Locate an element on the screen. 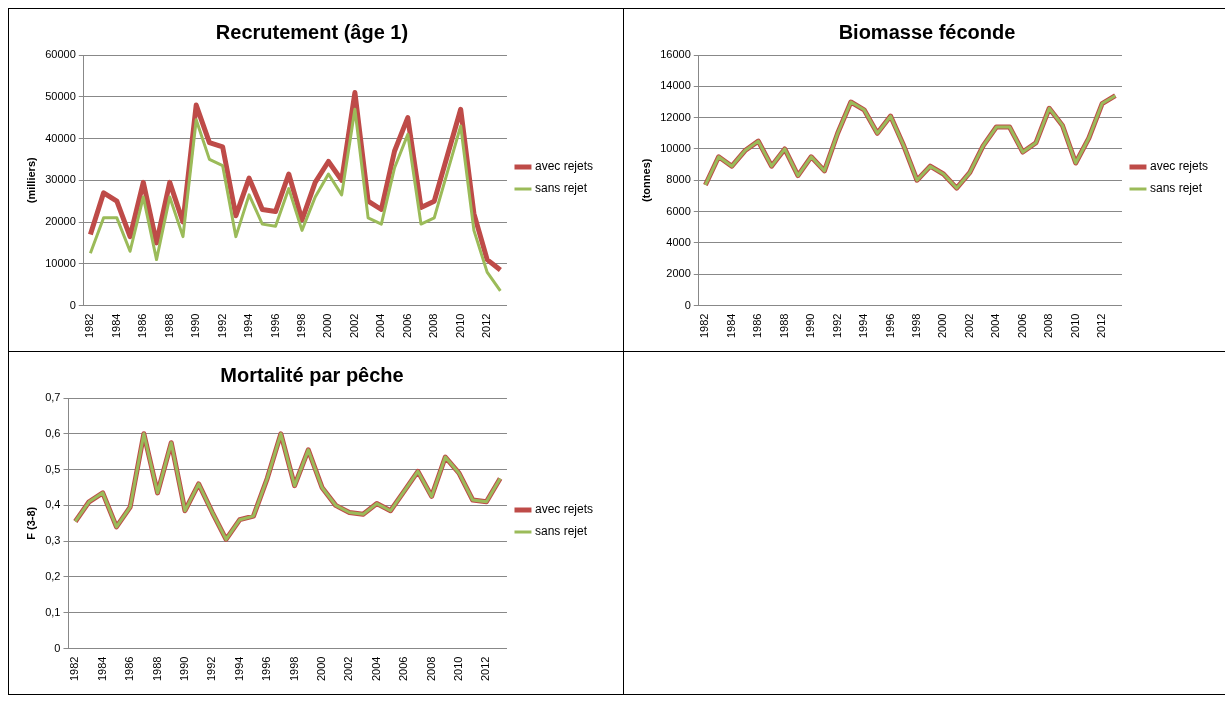  y-tick-label: 50000 is located at coordinates (60, 95).